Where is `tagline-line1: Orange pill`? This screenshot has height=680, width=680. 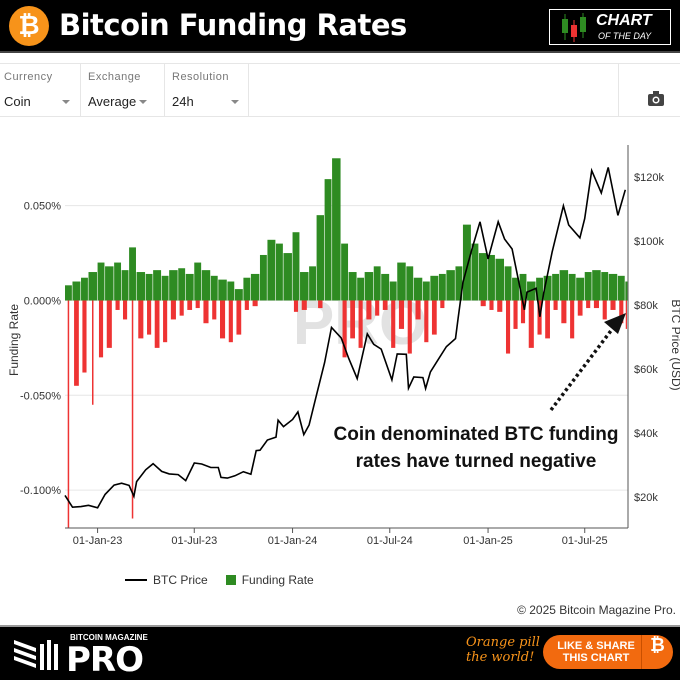
tagline-line1: Orange pill is located at coordinates (503, 642).